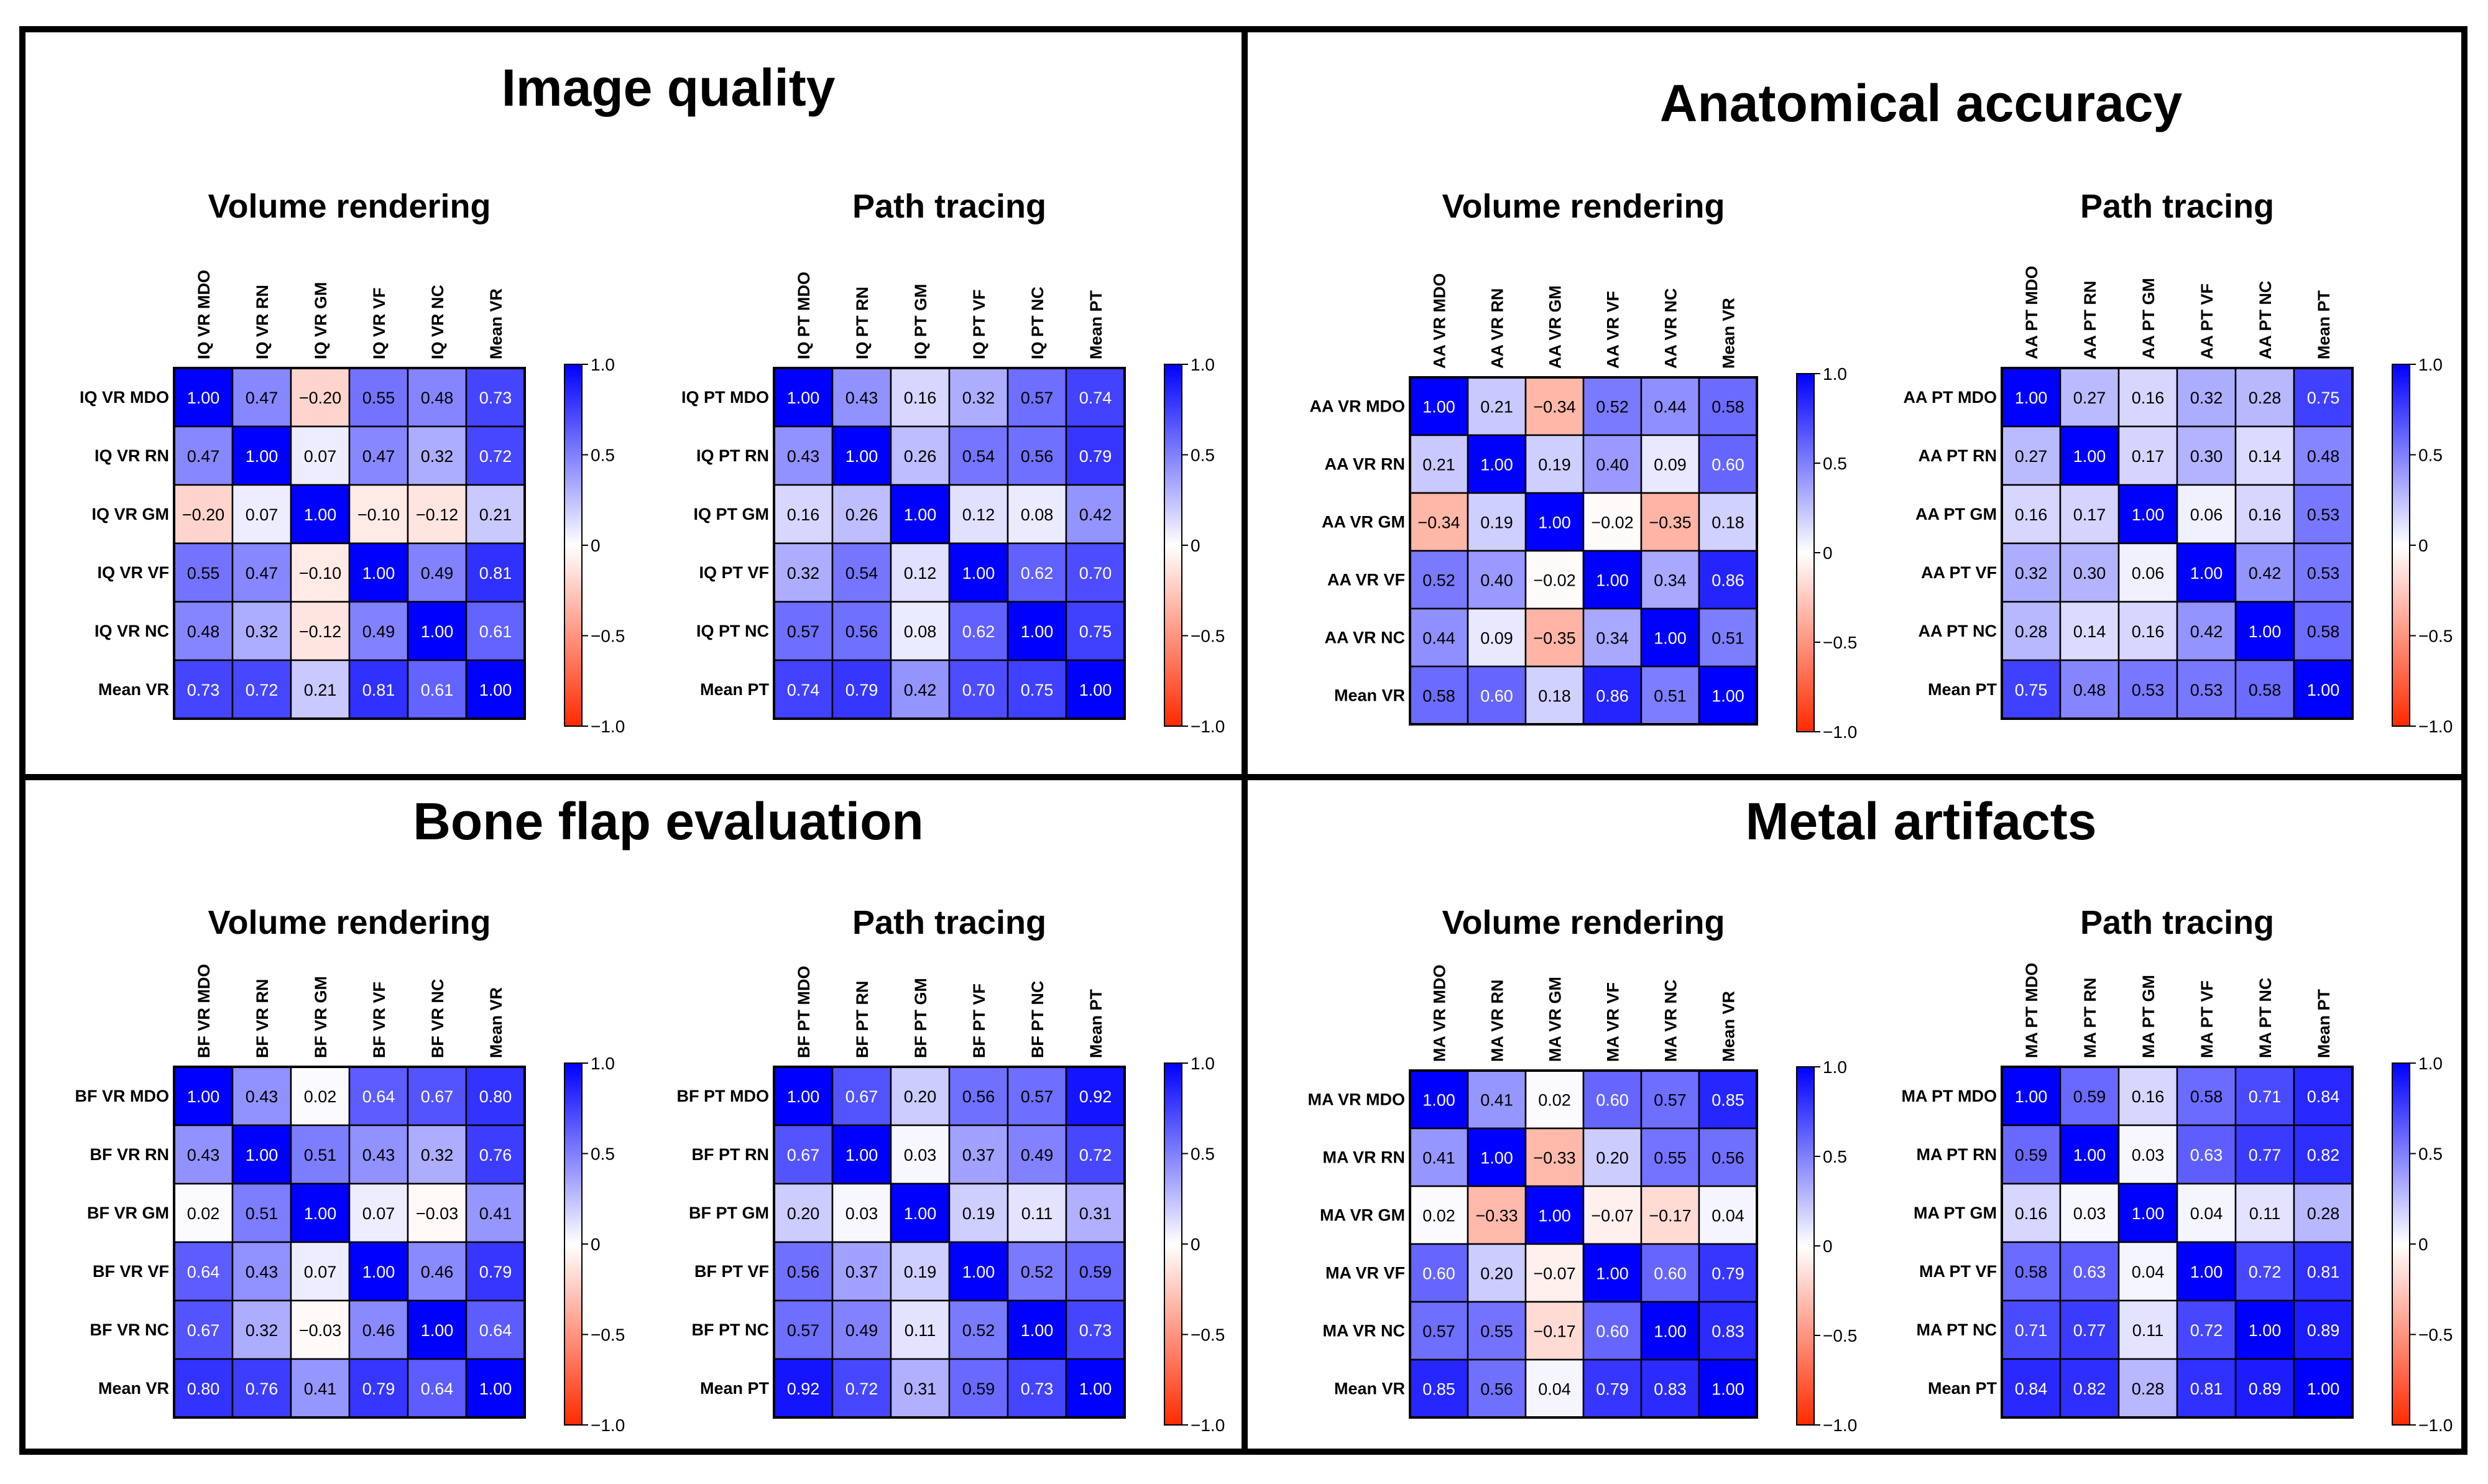 The width and height of the screenshot is (2488, 1484). Describe the element at coordinates (1554, 1389) in the screenshot. I see `cell-value: 0.04` at that location.